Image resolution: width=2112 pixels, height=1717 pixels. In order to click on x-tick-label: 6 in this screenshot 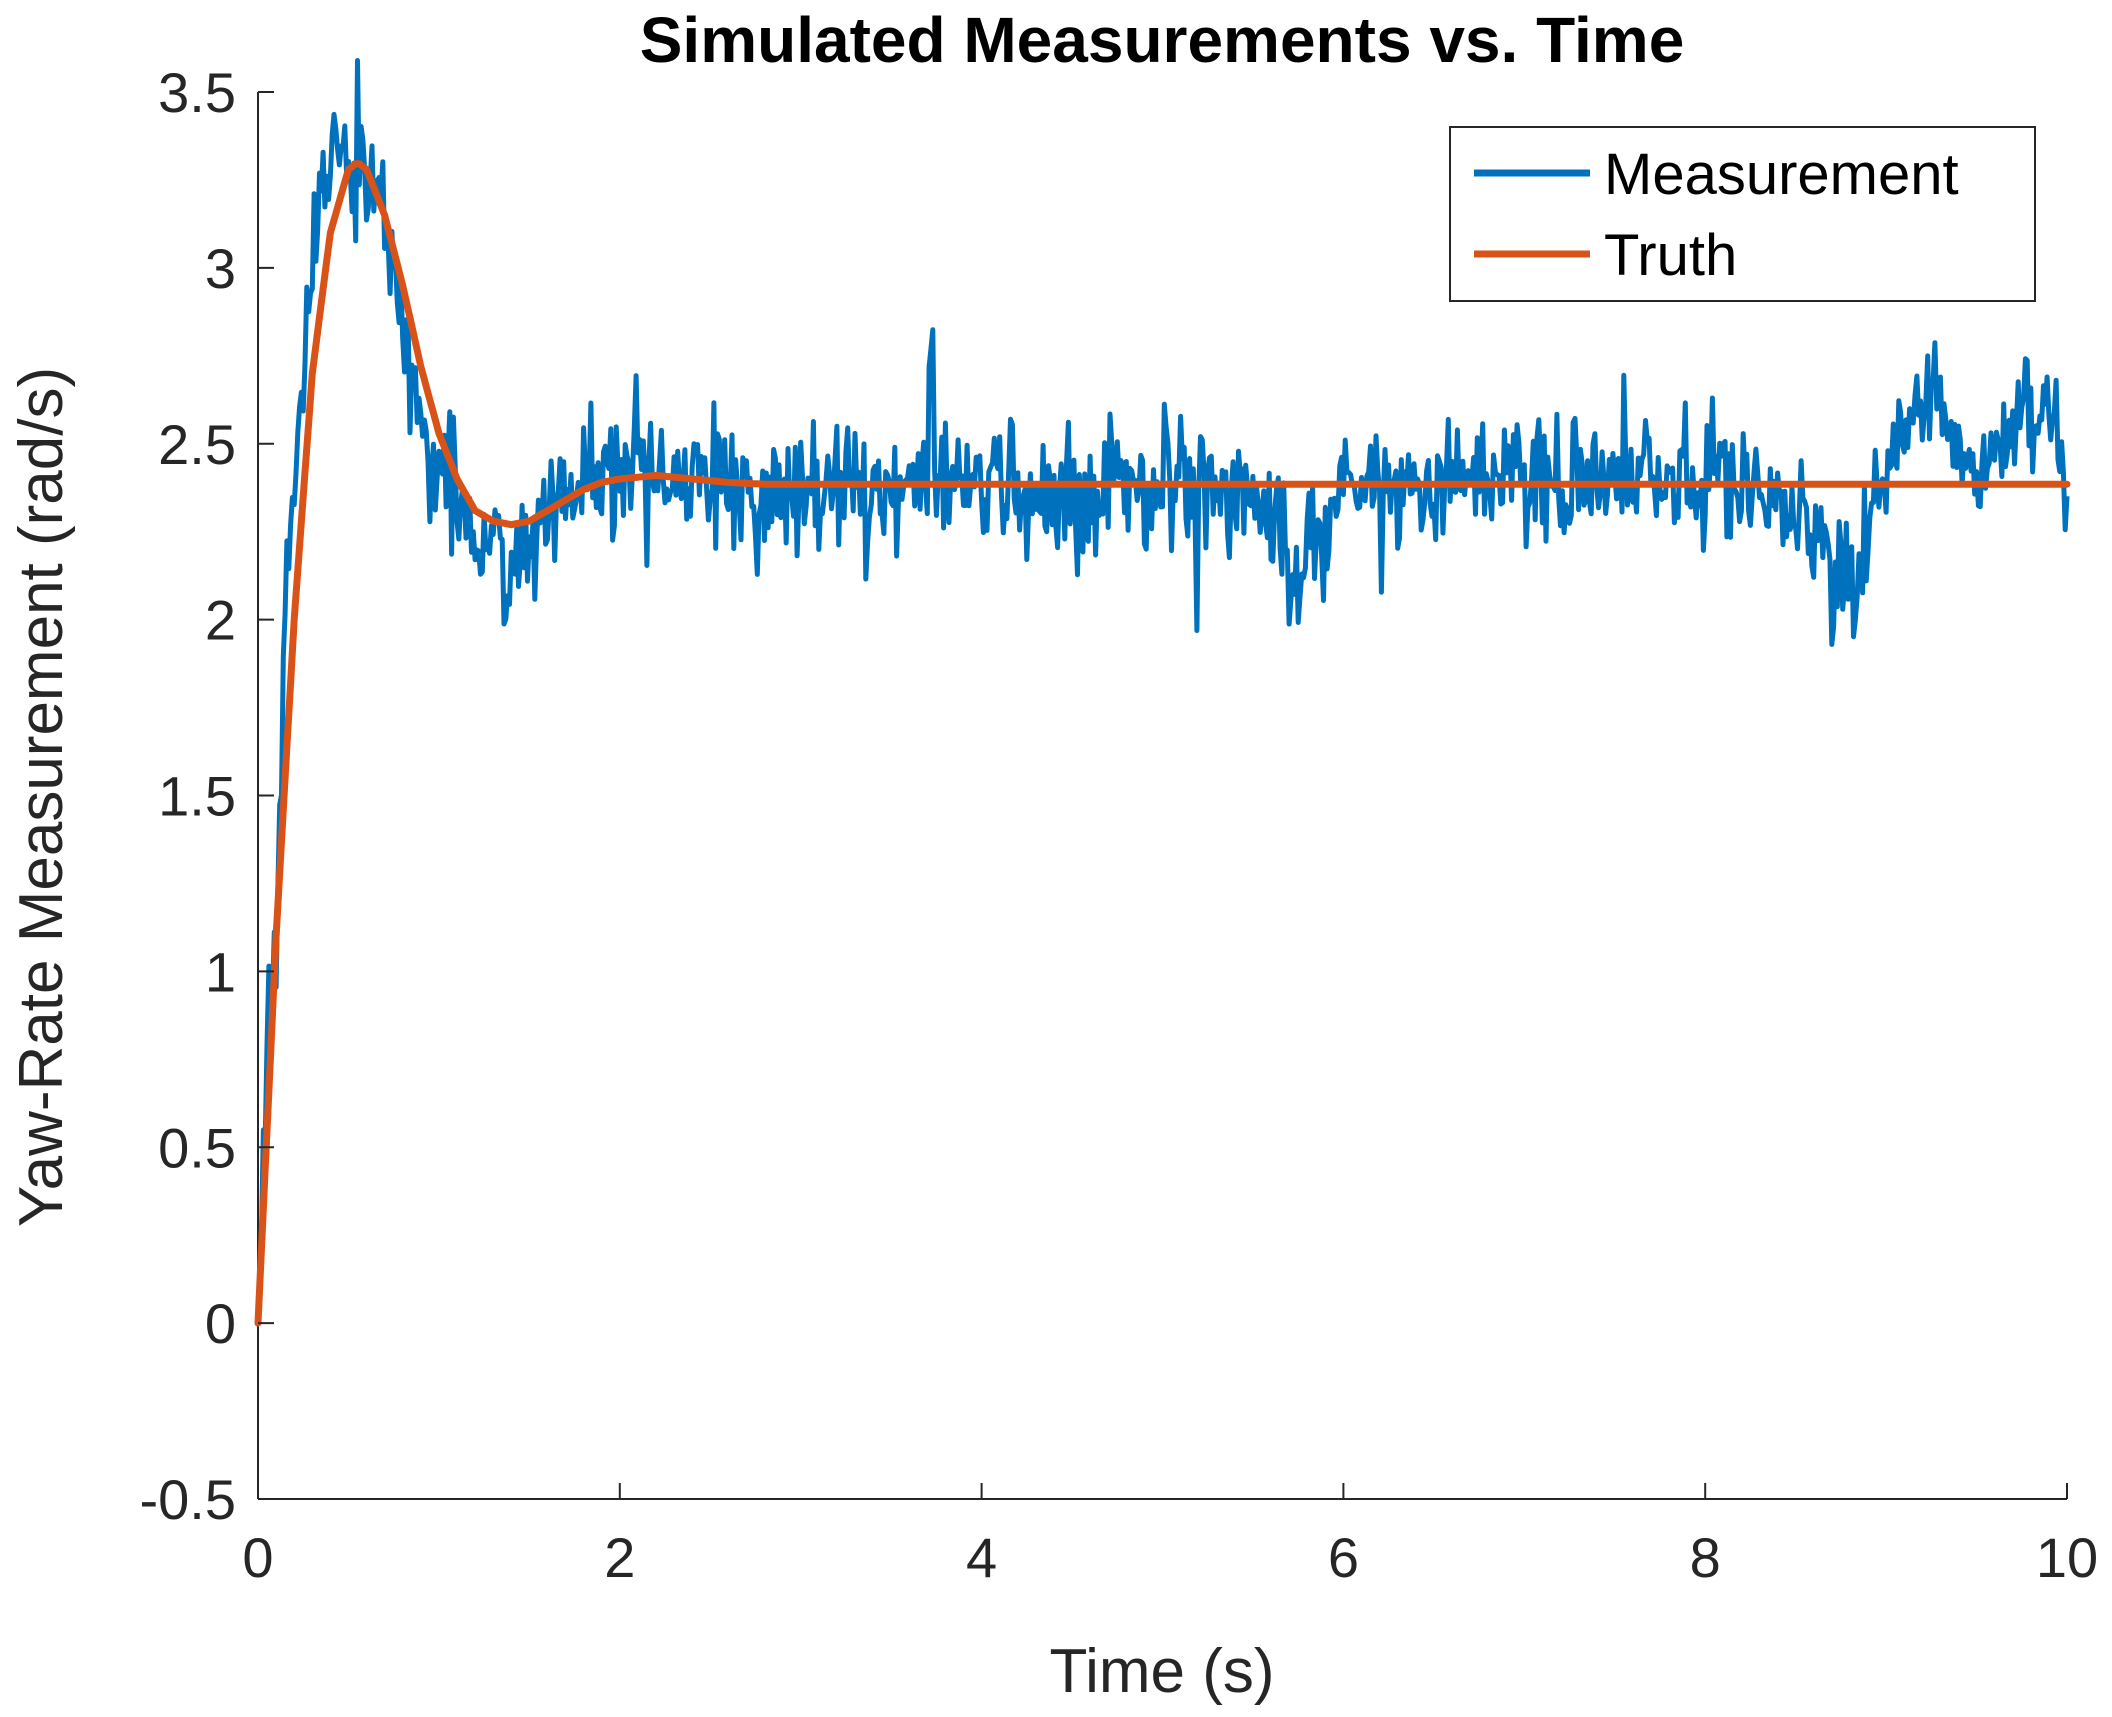, I will do `click(1343, 1557)`.